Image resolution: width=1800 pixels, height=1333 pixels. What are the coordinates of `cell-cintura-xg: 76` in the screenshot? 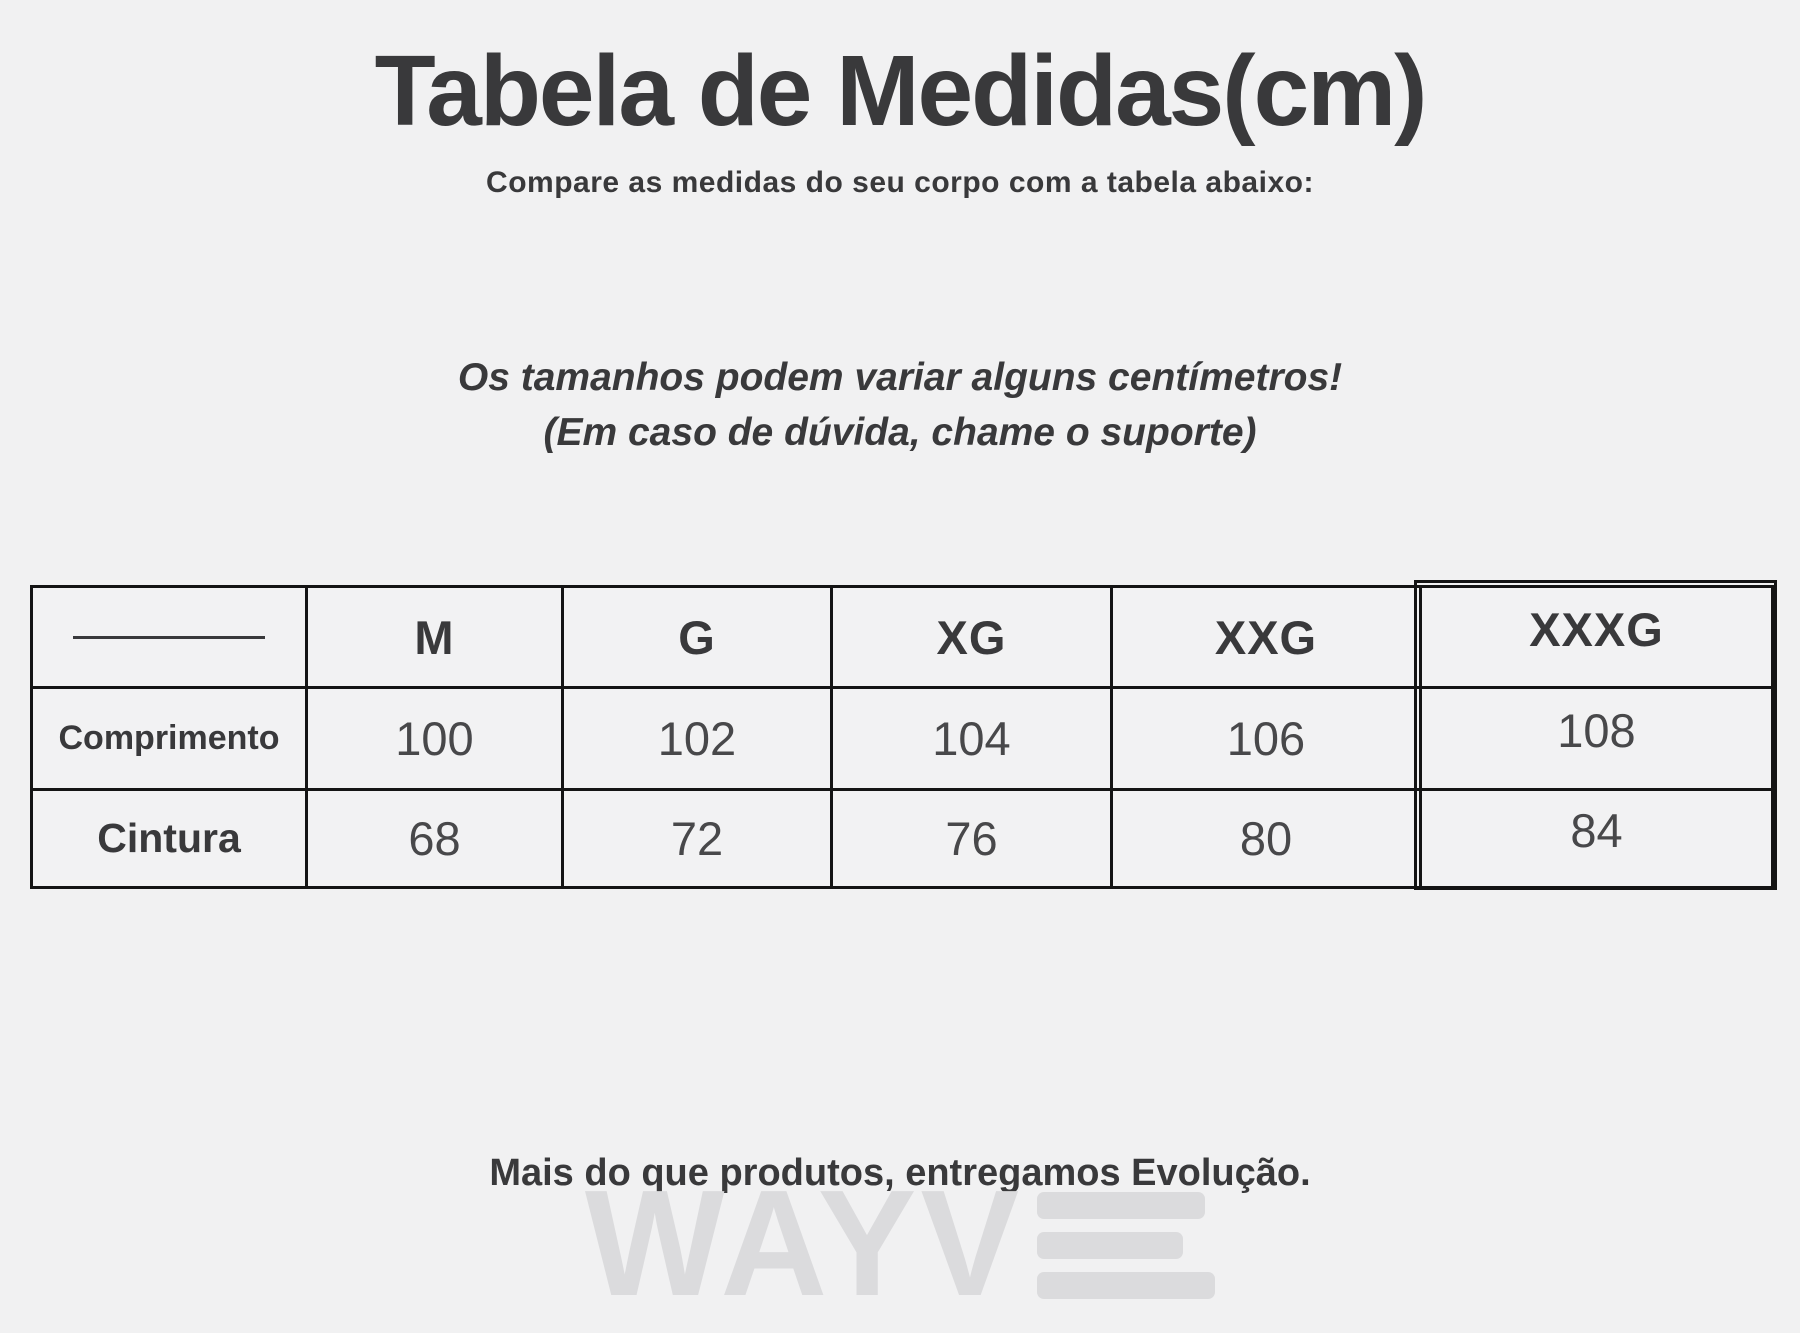 It's located at (973, 838).